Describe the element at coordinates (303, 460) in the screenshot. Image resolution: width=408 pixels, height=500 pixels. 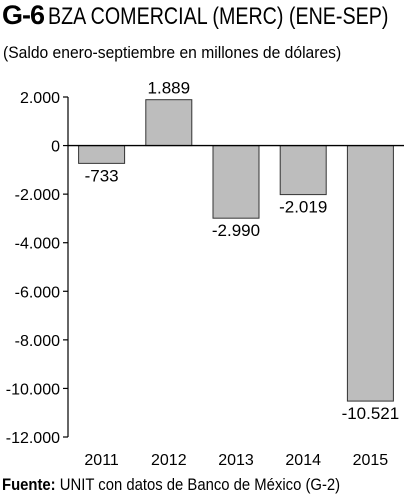
I see `x-tick-label: 2014` at that location.